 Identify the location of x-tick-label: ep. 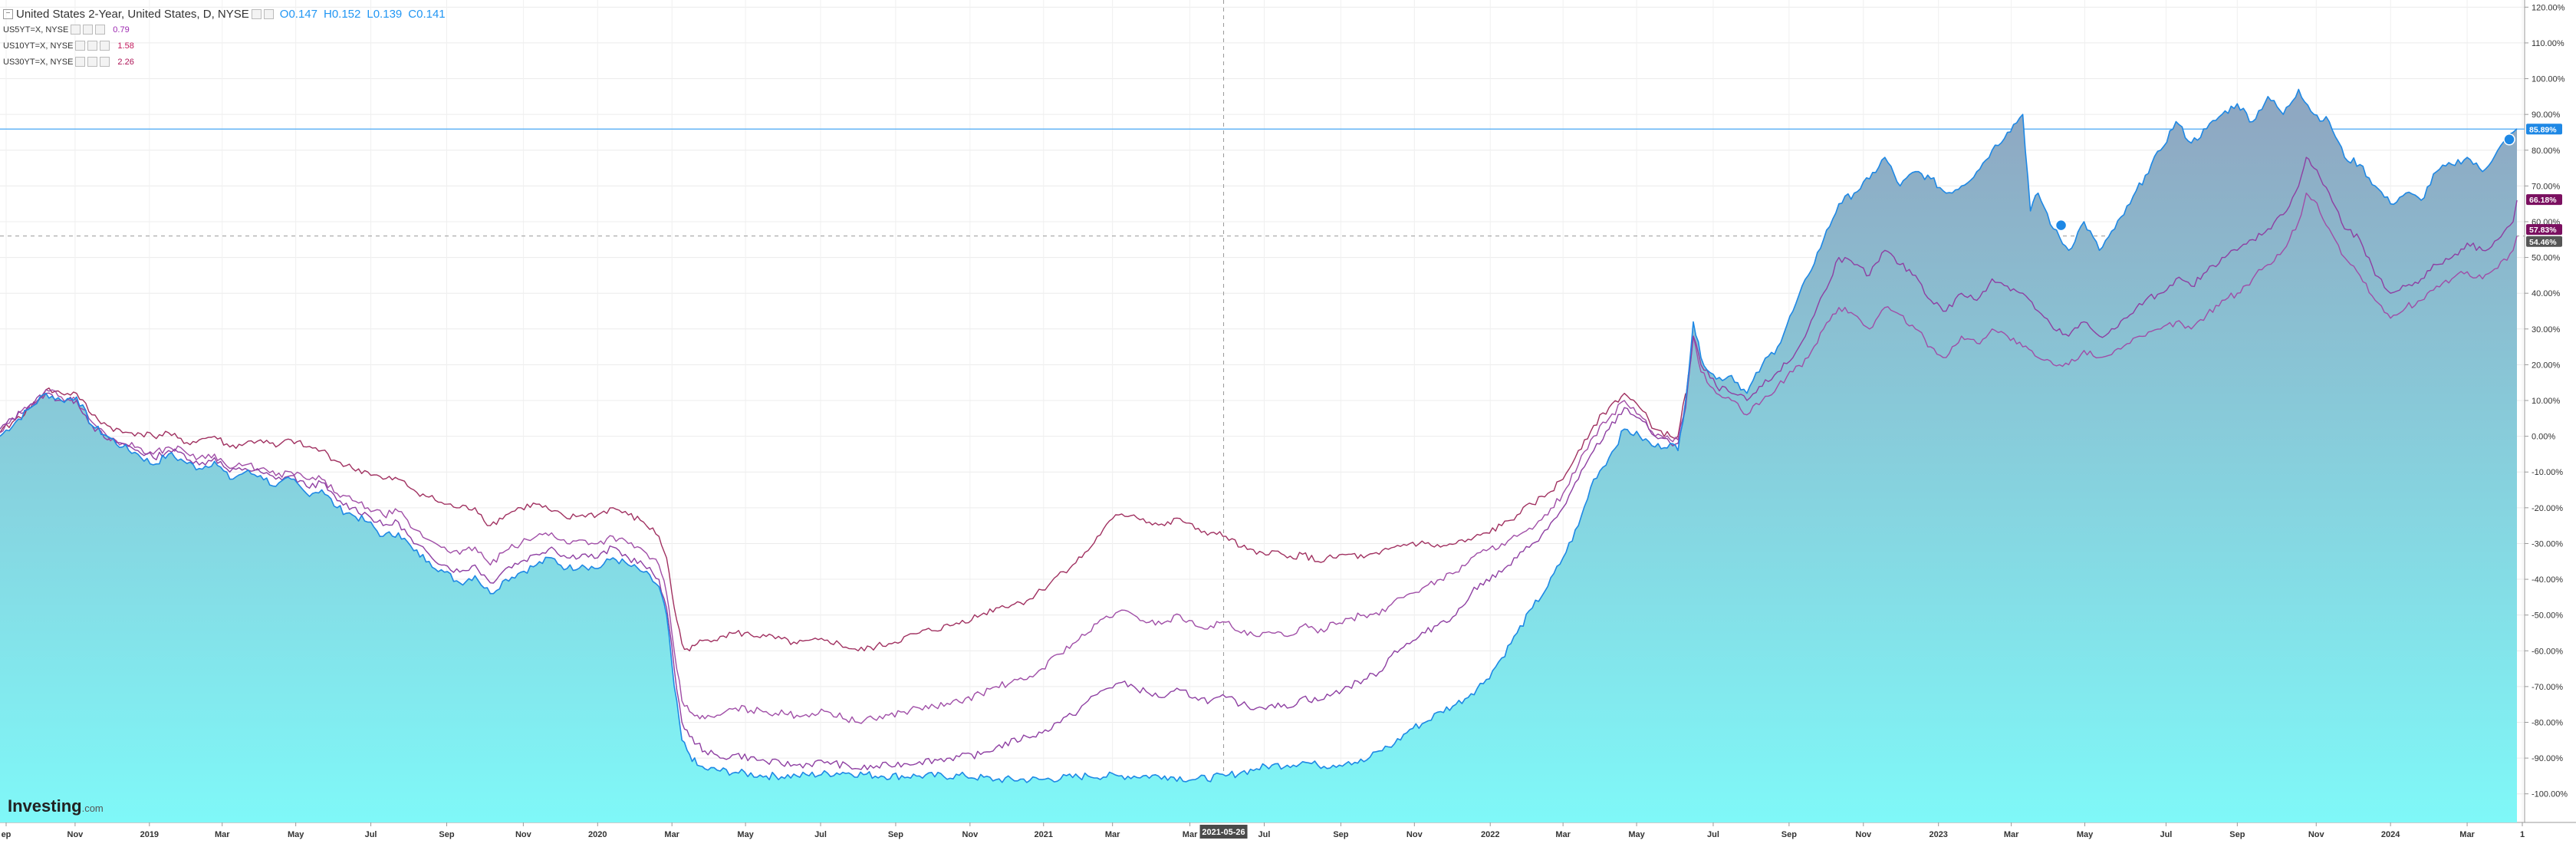
(7, 834).